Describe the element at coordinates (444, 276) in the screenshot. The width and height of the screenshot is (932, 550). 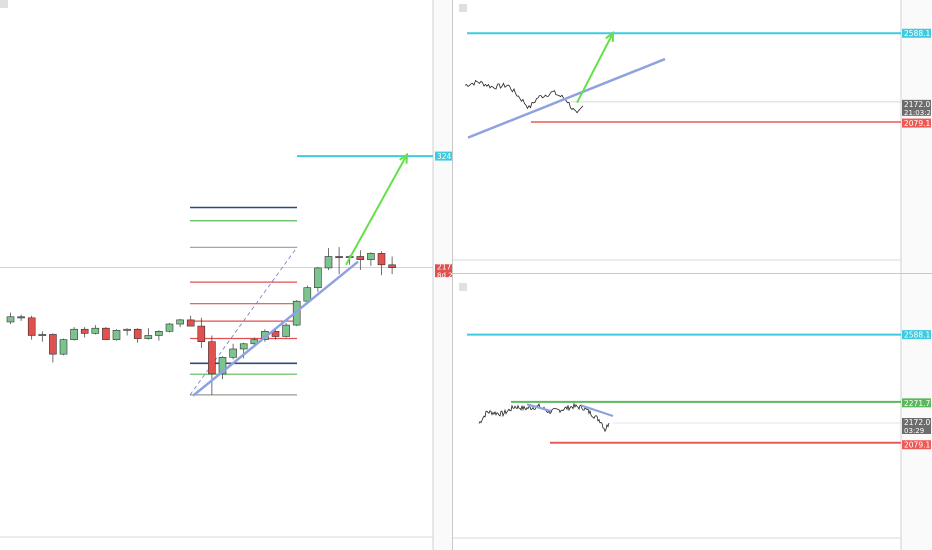
I see `monthly-price-tag-sub: 8d 22h` at that location.